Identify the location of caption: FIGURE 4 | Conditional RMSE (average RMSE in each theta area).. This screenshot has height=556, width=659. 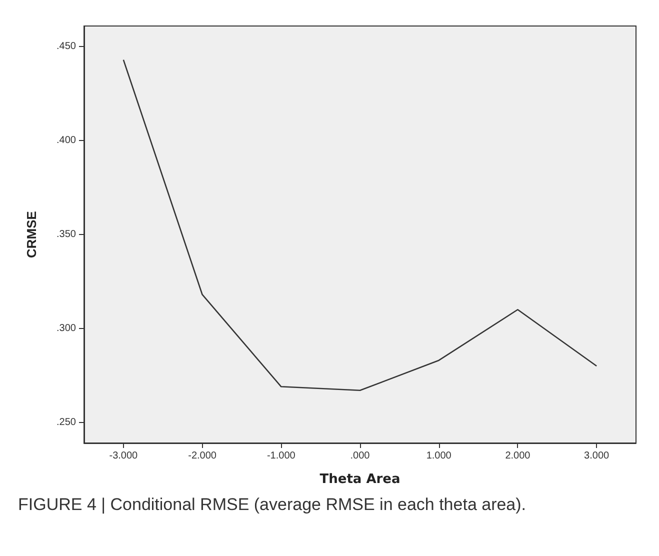
(272, 504).